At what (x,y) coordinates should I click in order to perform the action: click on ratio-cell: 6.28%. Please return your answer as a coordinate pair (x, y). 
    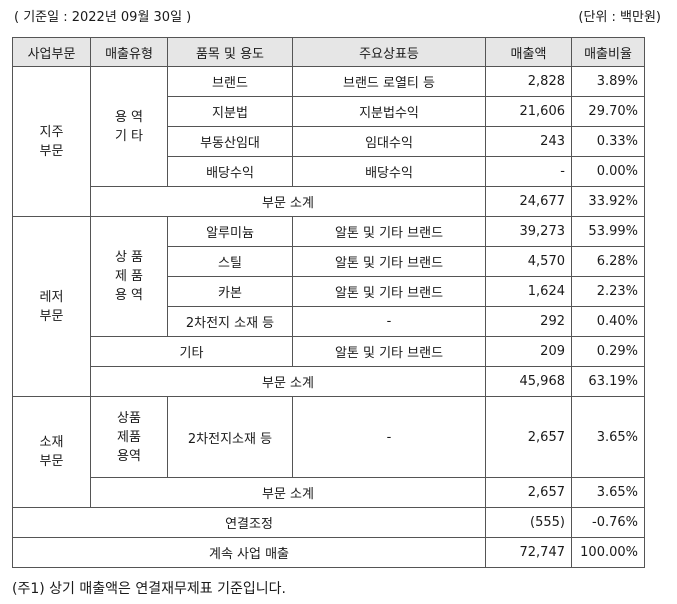
    Looking at the image, I should click on (608, 261).